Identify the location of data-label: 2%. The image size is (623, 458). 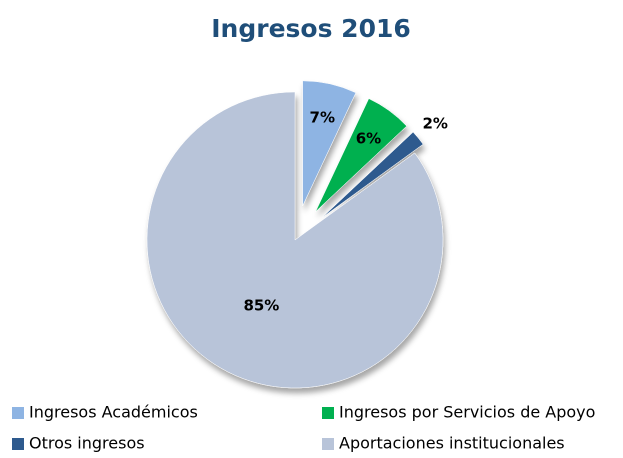
(434, 123).